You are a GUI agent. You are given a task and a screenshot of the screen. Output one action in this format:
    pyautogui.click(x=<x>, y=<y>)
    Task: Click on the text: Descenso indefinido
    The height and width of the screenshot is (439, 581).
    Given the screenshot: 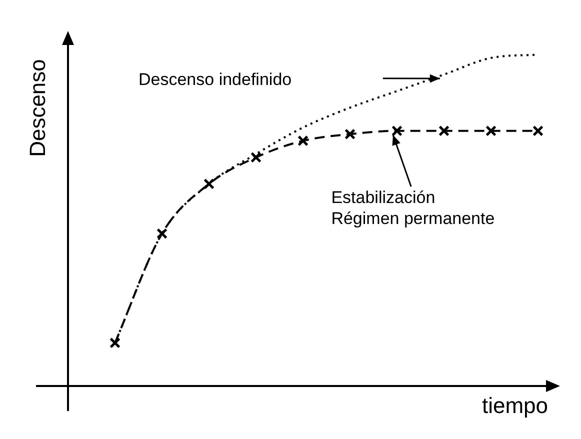 What is the action you would take?
    pyautogui.click(x=215, y=79)
    